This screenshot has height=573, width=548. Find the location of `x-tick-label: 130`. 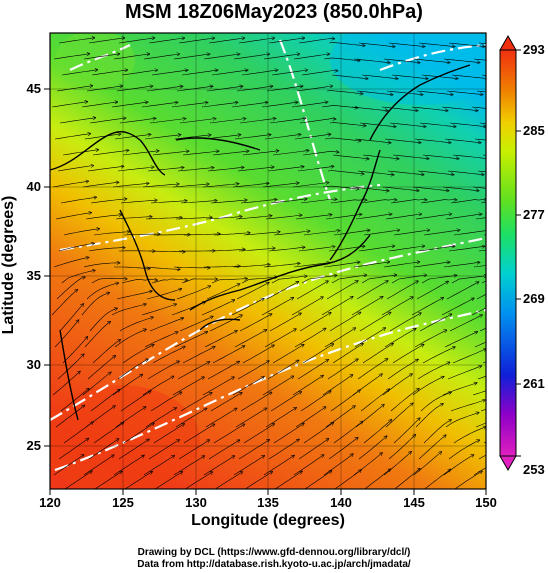

x-tick-label: 130 is located at coordinates (196, 502).